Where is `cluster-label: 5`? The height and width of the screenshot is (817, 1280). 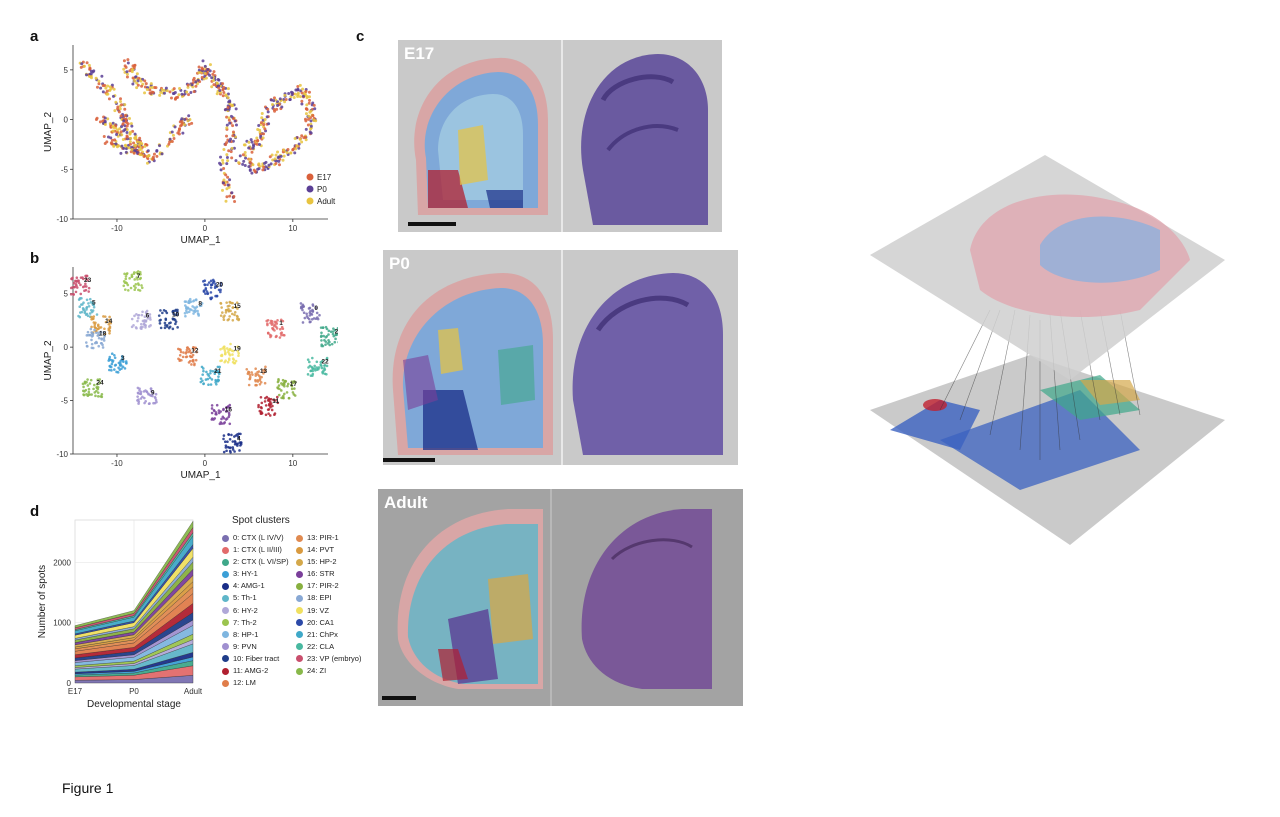
cluster-label: 5 is located at coordinates (94, 303).